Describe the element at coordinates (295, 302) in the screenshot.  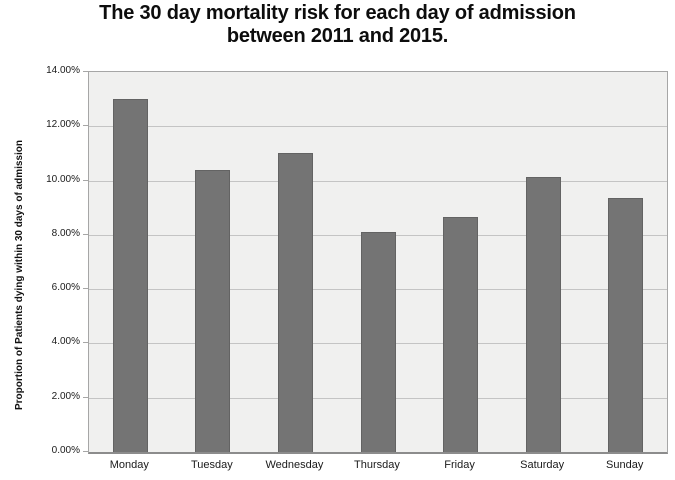
I see `bar-wednesday` at that location.